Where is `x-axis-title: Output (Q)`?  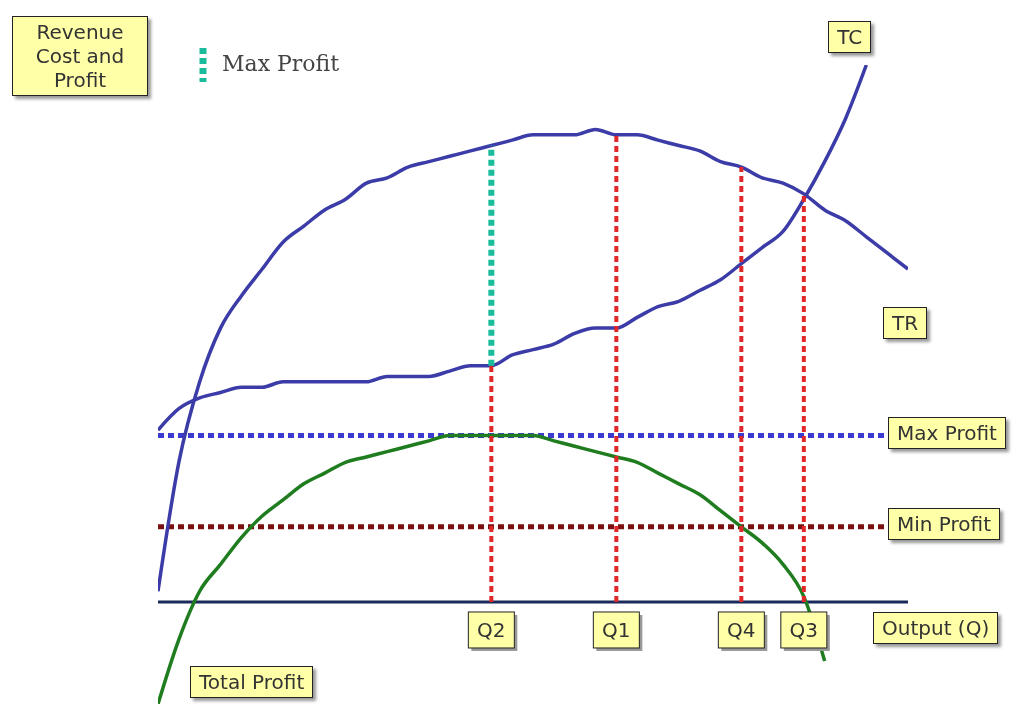
x-axis-title: Output (Q) is located at coordinates (936, 627).